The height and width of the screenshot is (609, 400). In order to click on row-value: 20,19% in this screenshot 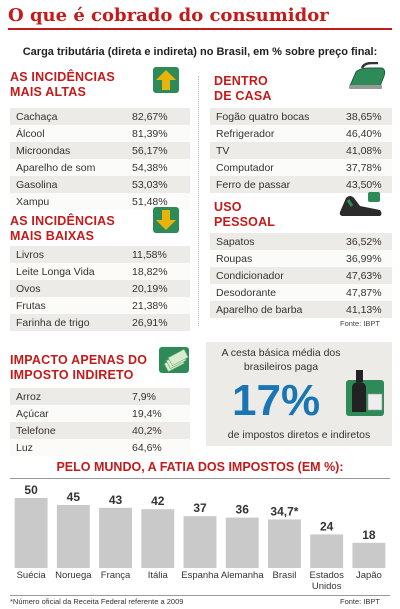, I will do `click(150, 288)`.